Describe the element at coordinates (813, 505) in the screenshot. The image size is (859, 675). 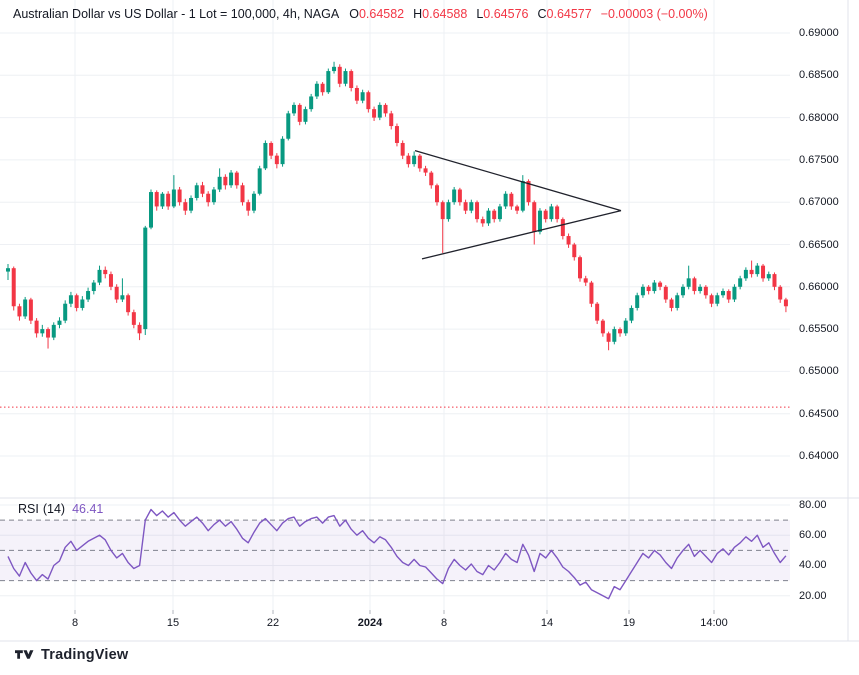
I see `rsi-tick-label: 80.00` at that location.